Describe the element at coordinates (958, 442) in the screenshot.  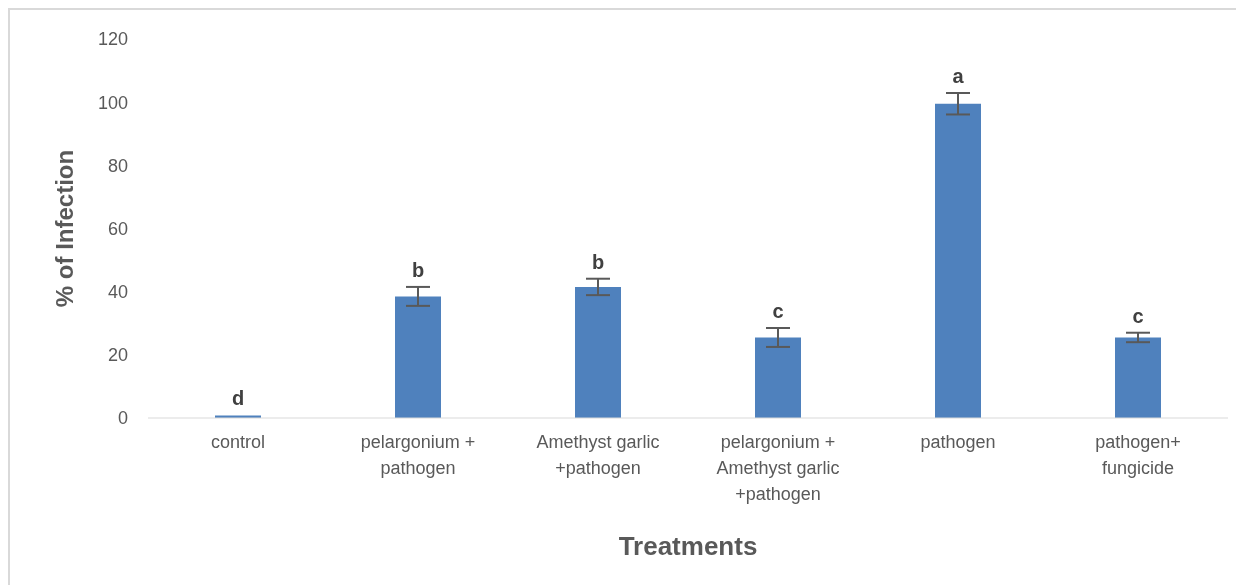
I see `x-tick-label: pathogen` at that location.